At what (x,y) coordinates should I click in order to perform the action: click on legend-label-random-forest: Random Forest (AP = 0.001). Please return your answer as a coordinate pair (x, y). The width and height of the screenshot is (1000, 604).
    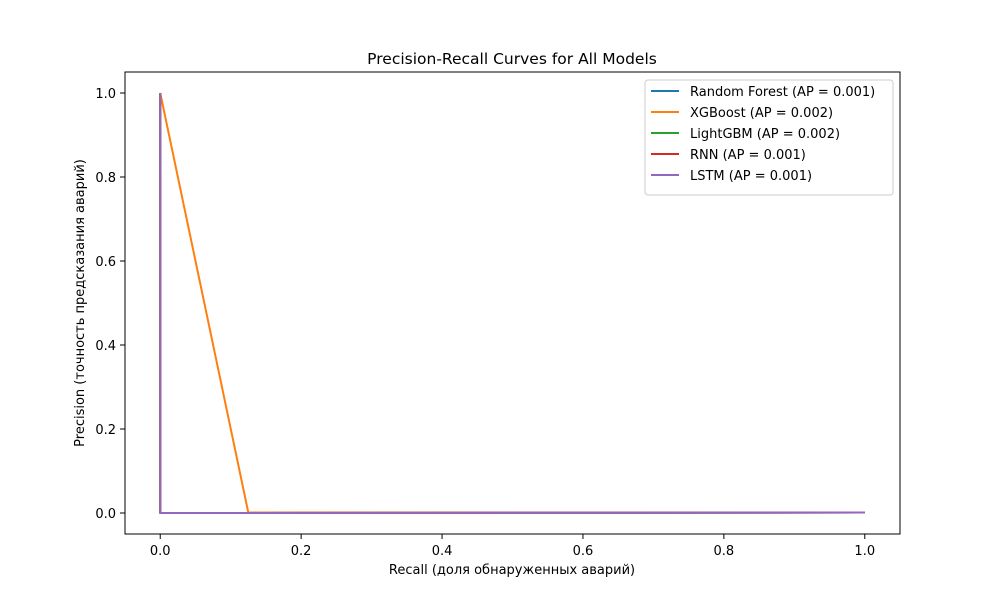
    Looking at the image, I should click on (782, 92).